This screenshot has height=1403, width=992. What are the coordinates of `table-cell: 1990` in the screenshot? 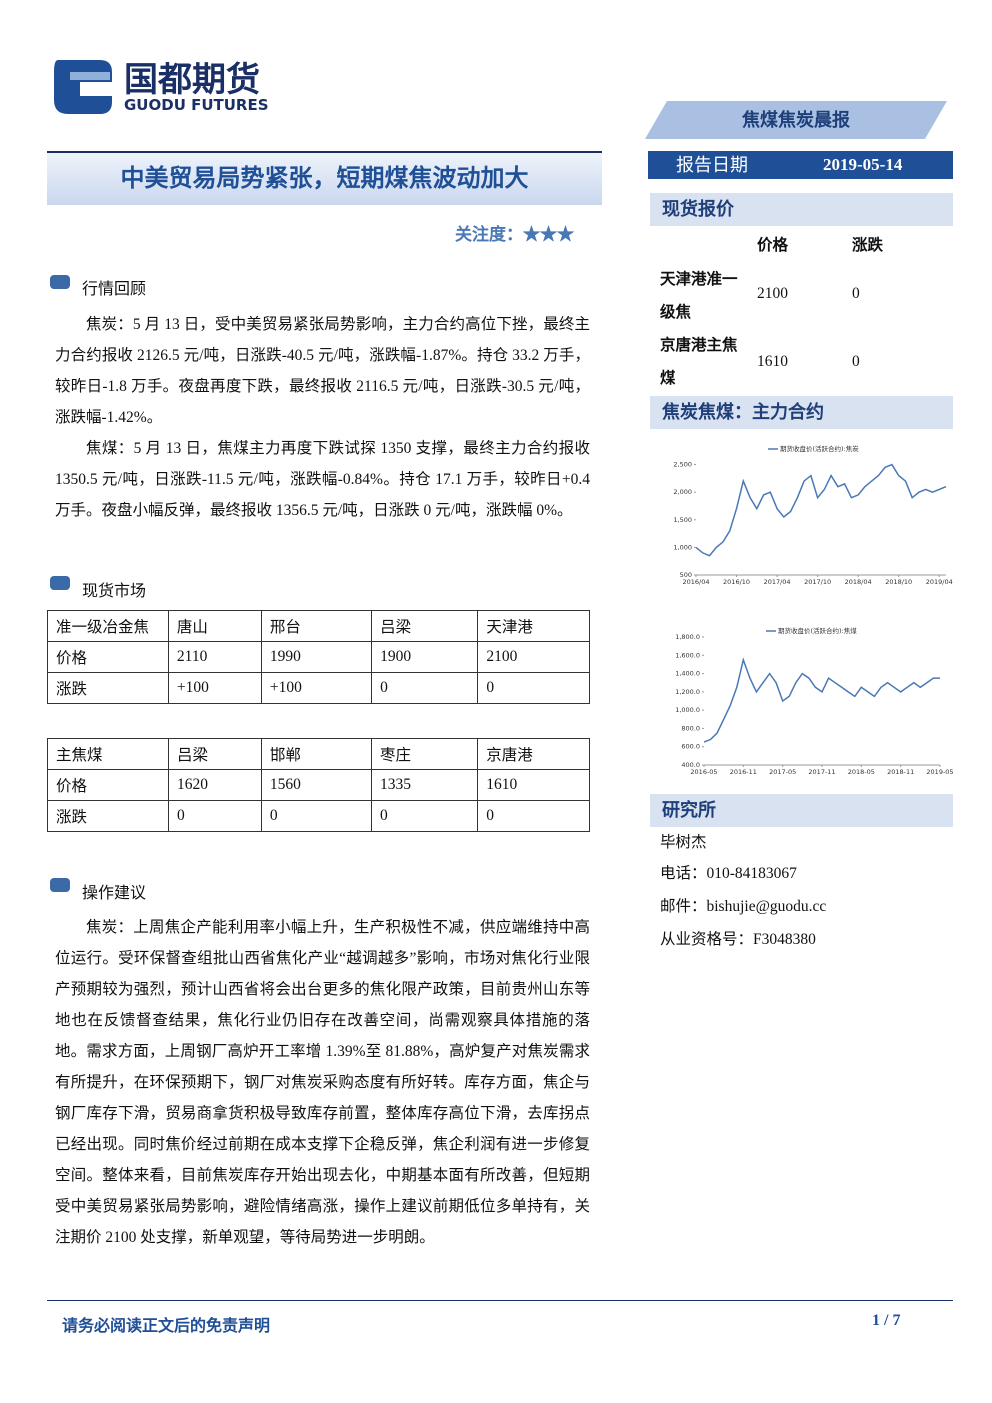 It's located at (316, 657).